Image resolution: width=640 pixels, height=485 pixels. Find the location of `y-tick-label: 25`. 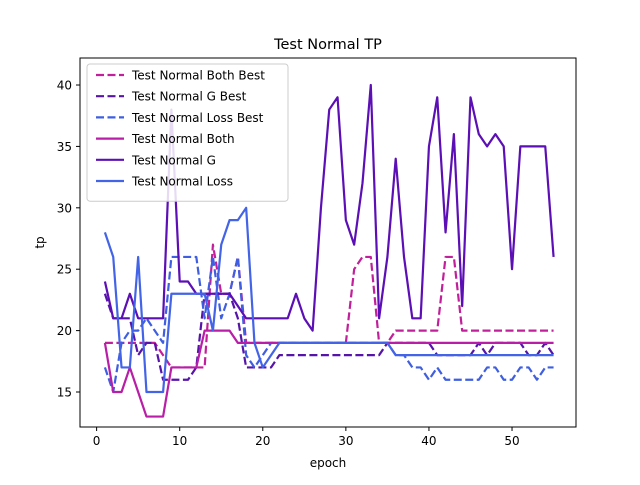

y-tick-label: 25 is located at coordinates (64, 270).